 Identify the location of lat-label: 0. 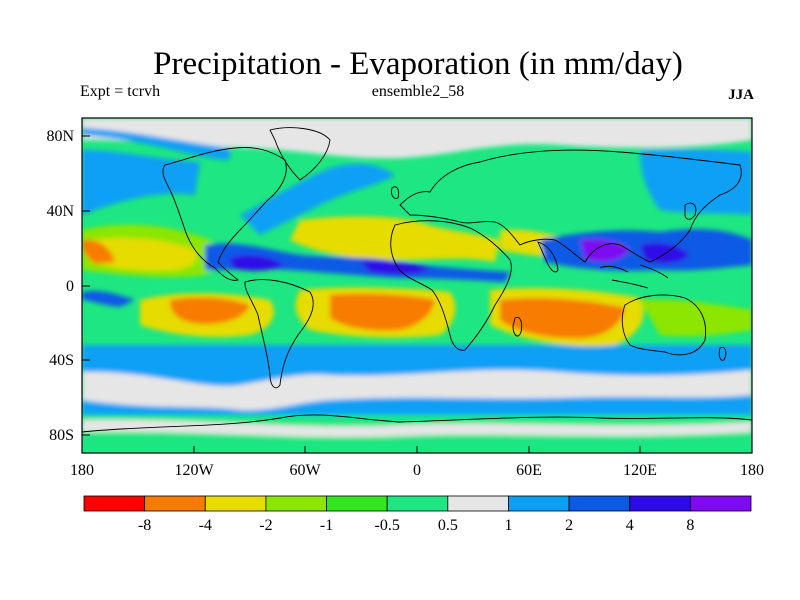
(70, 286).